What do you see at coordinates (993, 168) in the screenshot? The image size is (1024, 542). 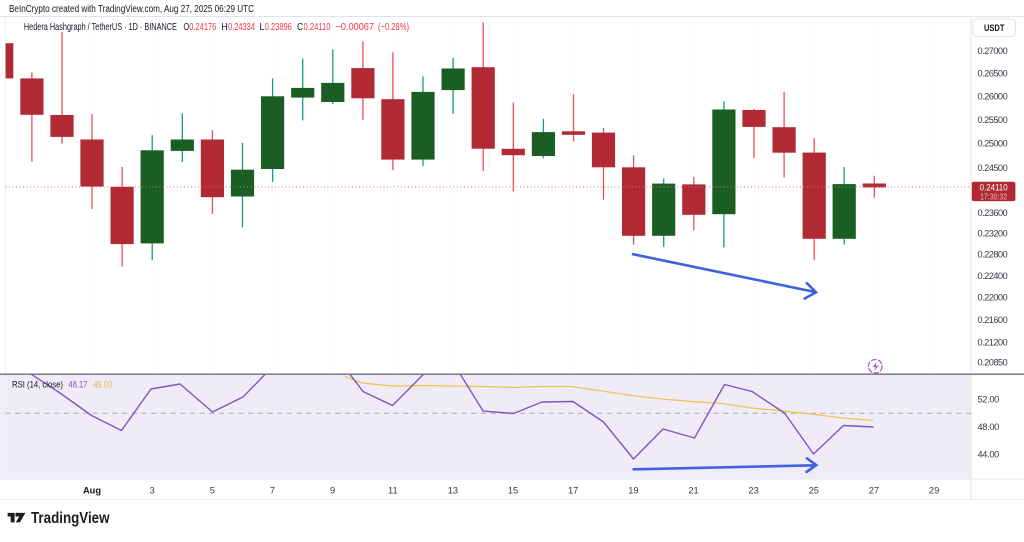 I see `svg-text: 0.24500` at bounding box center [993, 168].